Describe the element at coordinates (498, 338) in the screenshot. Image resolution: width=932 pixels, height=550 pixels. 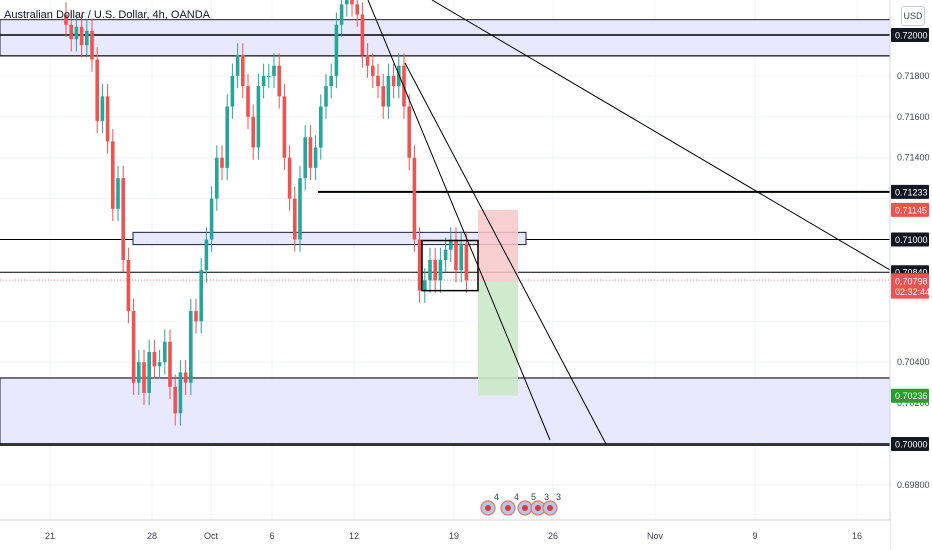
I see `take-profit-area` at that location.